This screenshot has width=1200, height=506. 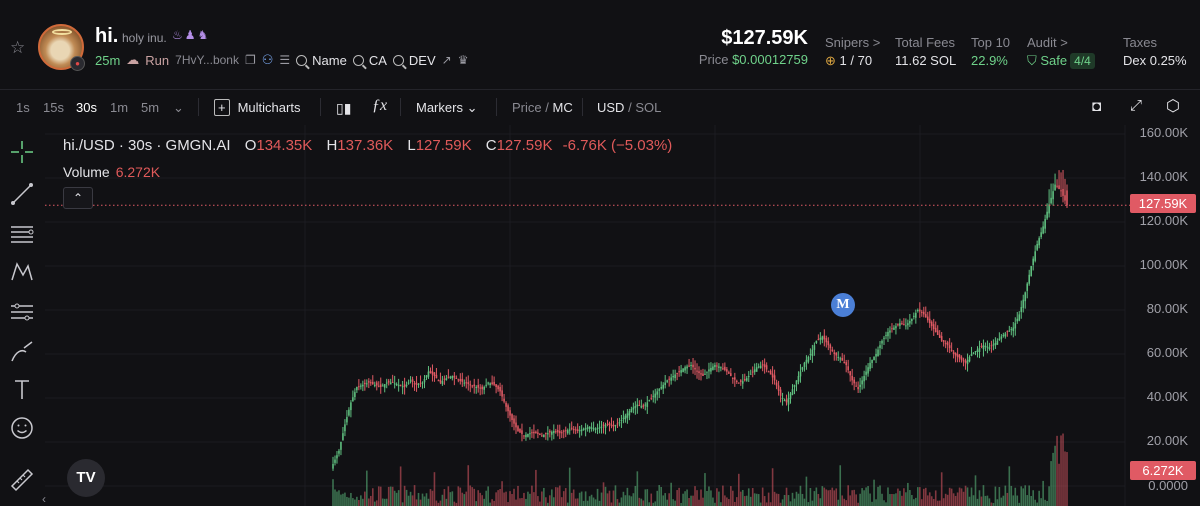 I want to click on copy-icon: ❐, so click(x=250, y=60).